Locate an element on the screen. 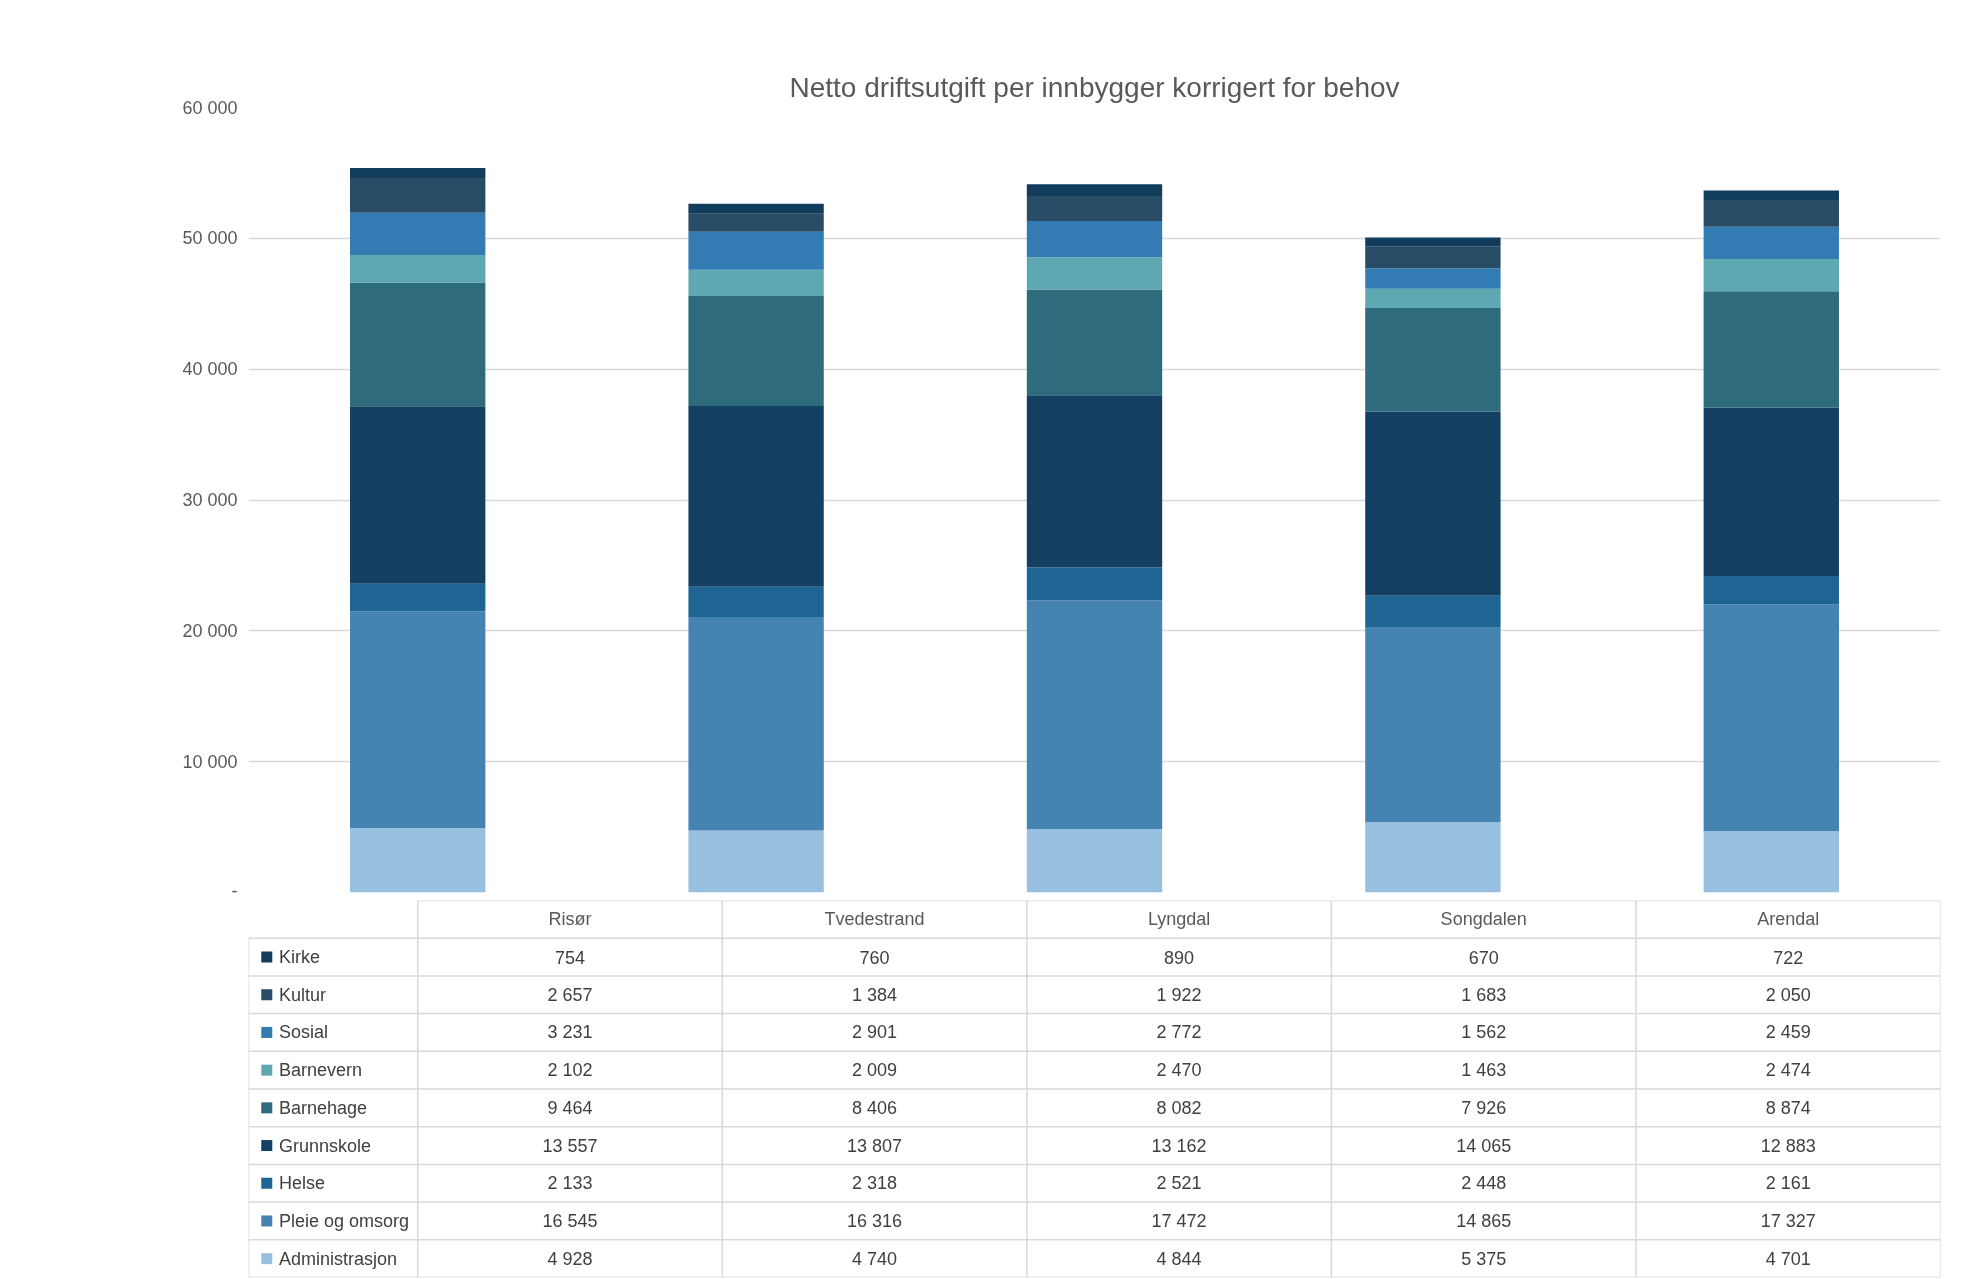  data-label: 16 316 is located at coordinates (875, 1220).